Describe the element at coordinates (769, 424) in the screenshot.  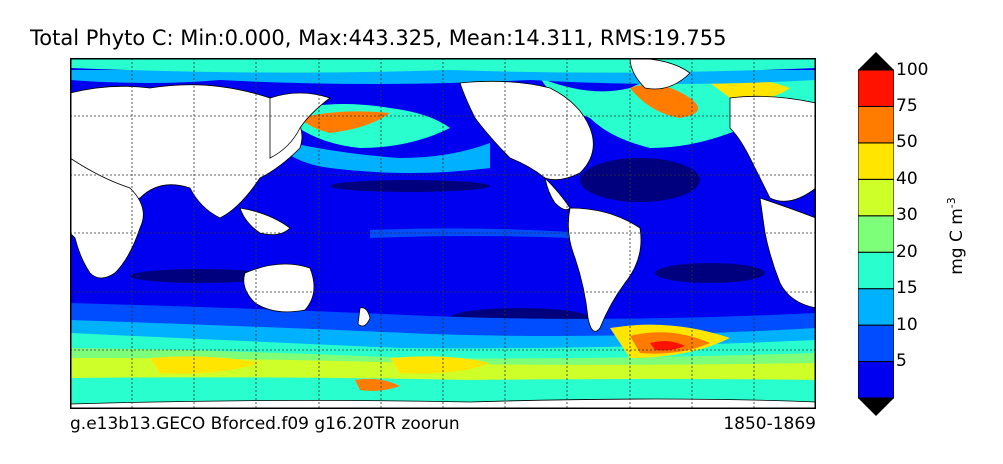
I see `year-range-caption: 1850-1869` at that location.